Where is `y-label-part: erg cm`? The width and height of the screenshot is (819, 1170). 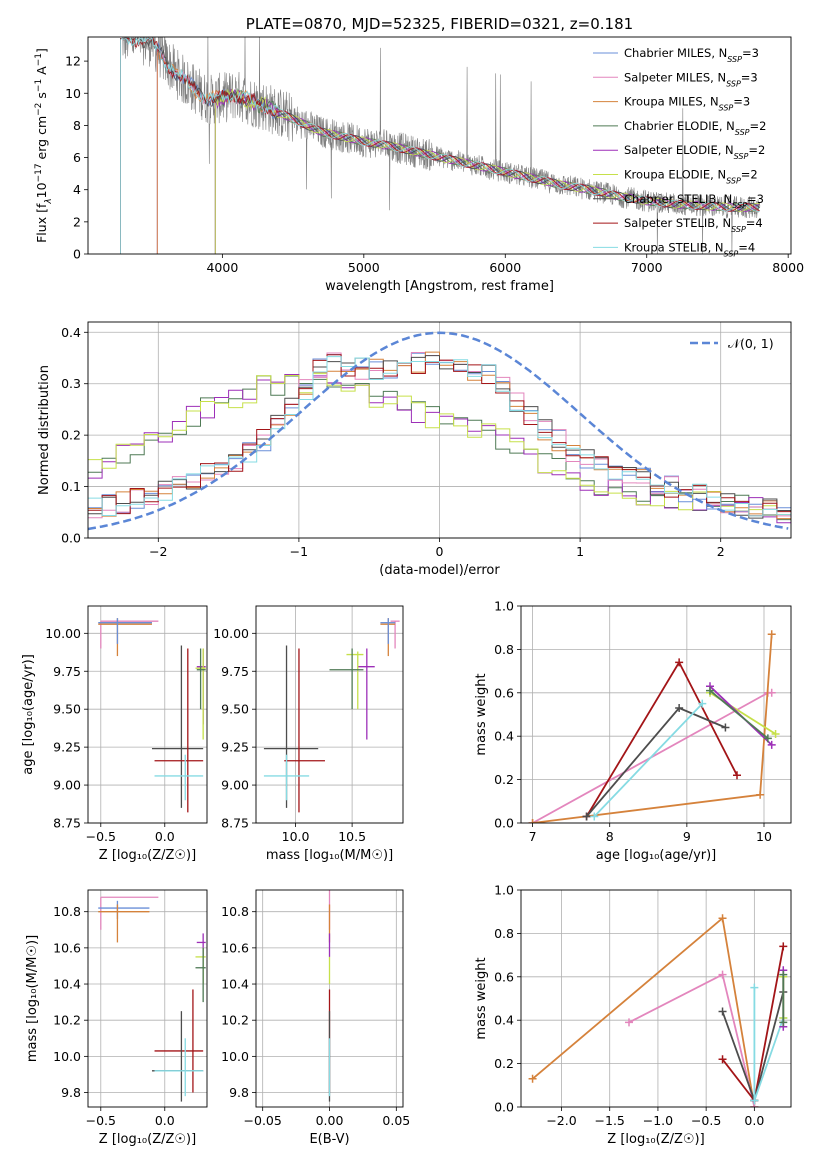
y-label-part: erg cm is located at coordinates (41, 140).